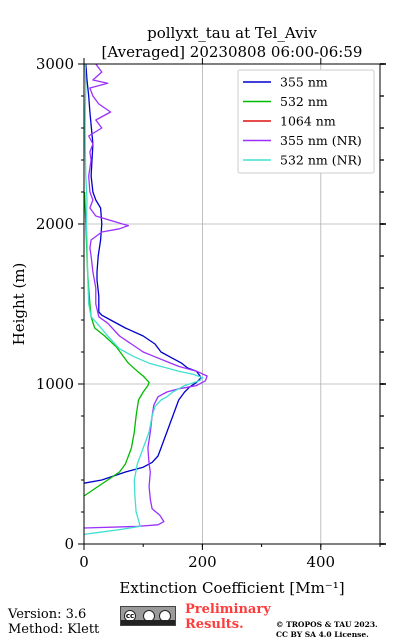 The width and height of the screenshot is (400, 640). I want to click on copyright-line1: © TROPOS & TAU 2023., so click(327, 624).